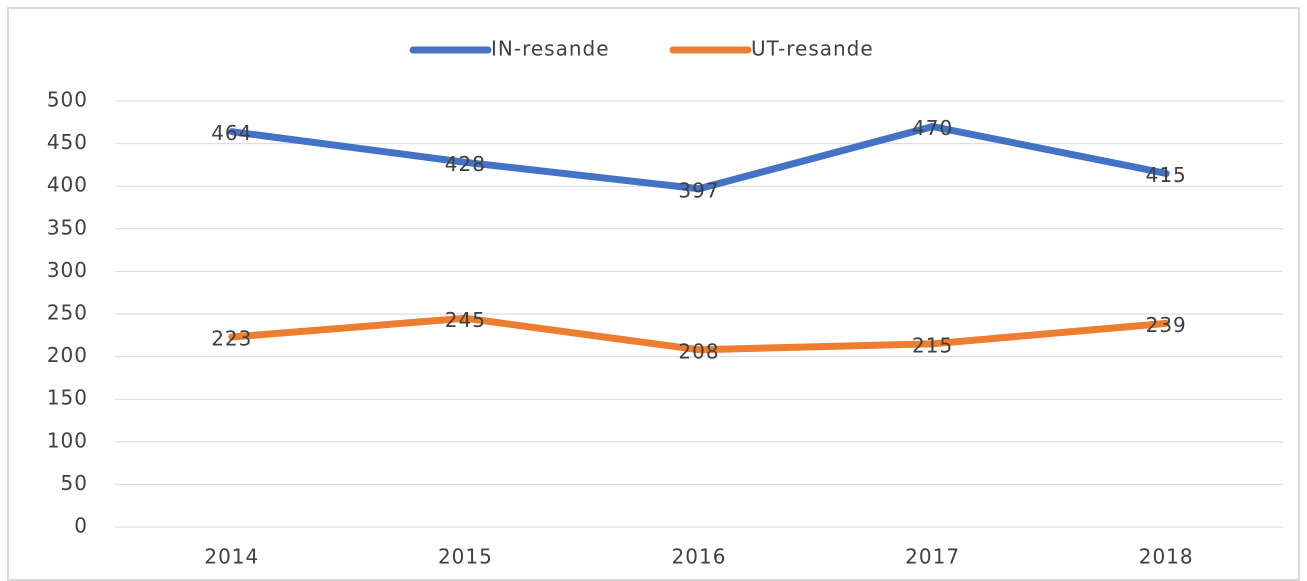 Image resolution: width=1307 pixels, height=581 pixels. I want to click on data-label: 464, so click(231, 133).